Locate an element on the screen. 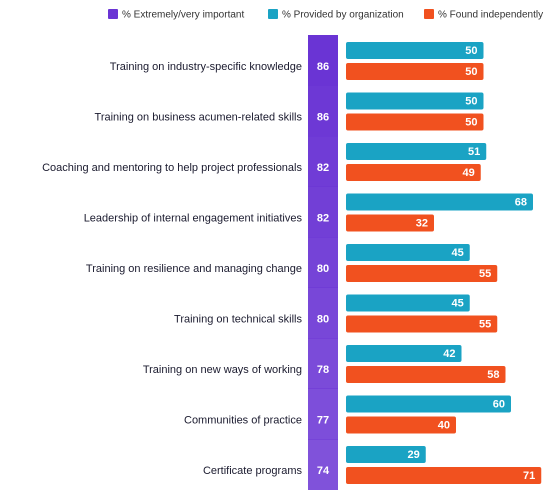  legend-label: % Found independently is located at coordinates (490, 15).